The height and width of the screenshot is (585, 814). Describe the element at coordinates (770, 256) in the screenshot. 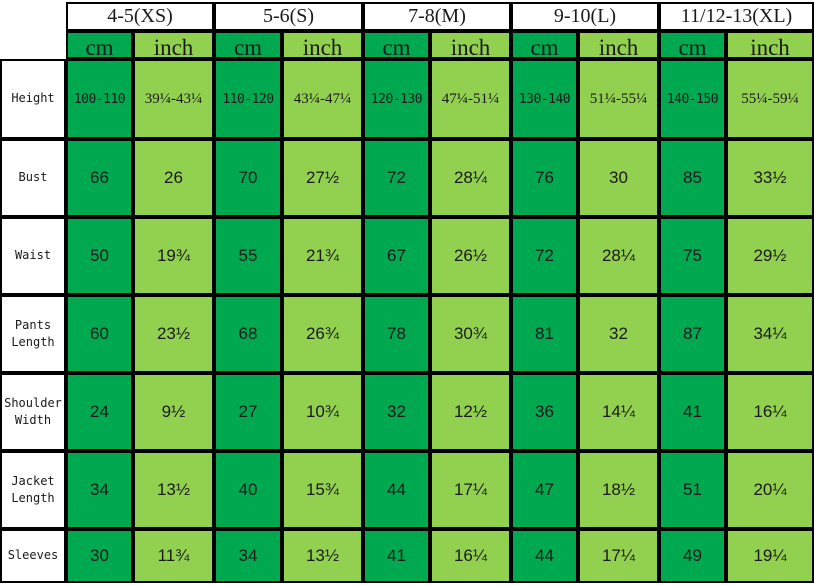

I see `inch-value-cell: 29½` at that location.